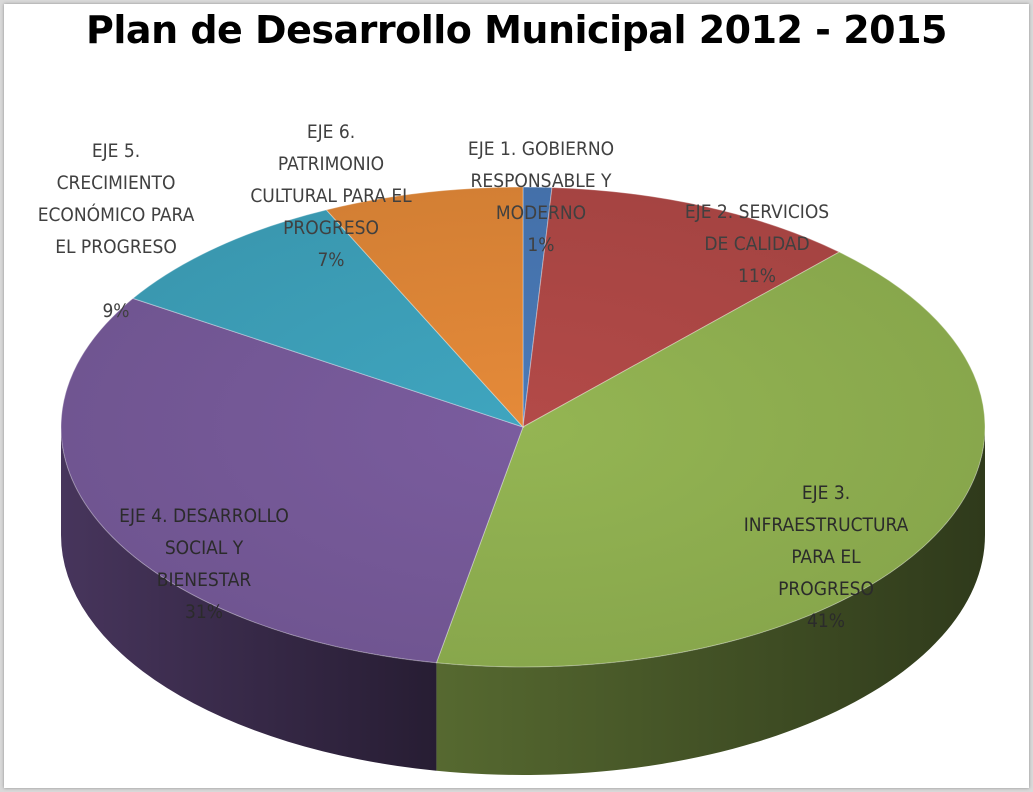 Image resolution: width=1033 pixels, height=792 pixels. What do you see at coordinates (116, 311) in the screenshot?
I see `slice-value-eje5: 9%` at bounding box center [116, 311].